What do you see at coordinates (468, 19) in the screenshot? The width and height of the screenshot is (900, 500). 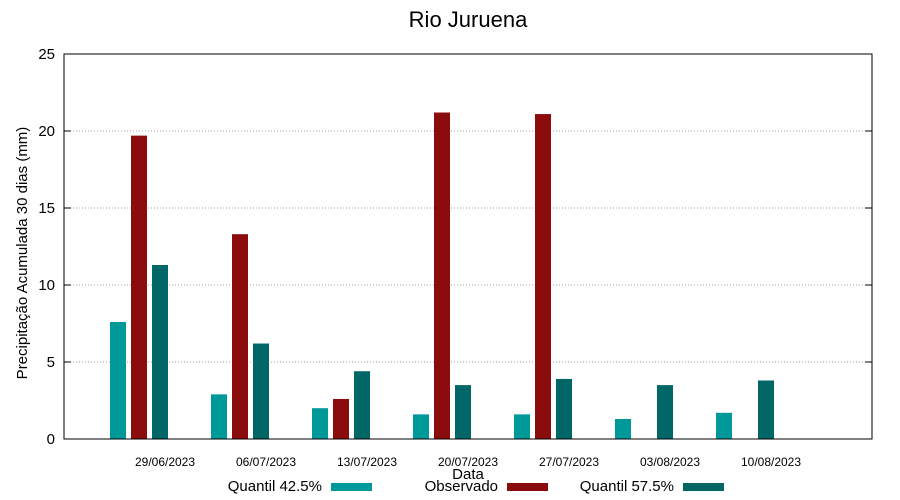 I see `chart-title: Rio Juruena` at bounding box center [468, 19].